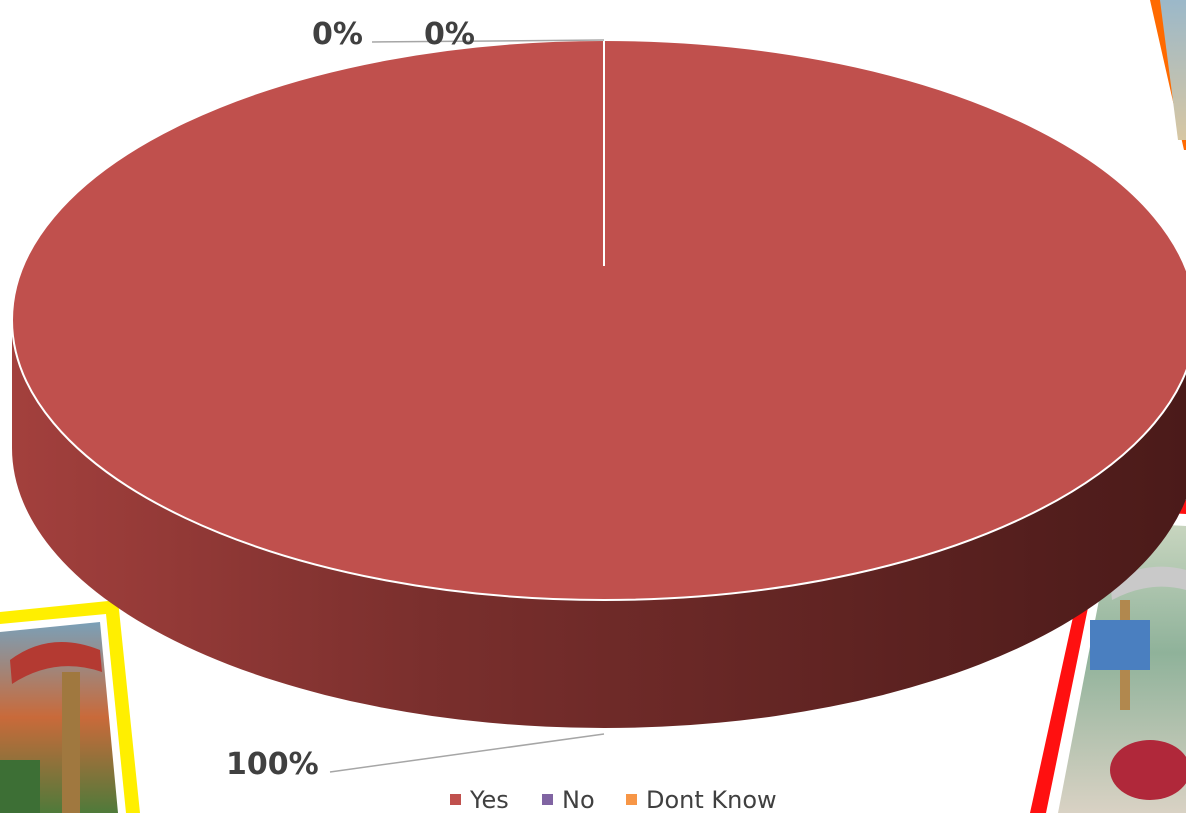  I want to click on bottom-right-photo-frame, so click(1108, 653).